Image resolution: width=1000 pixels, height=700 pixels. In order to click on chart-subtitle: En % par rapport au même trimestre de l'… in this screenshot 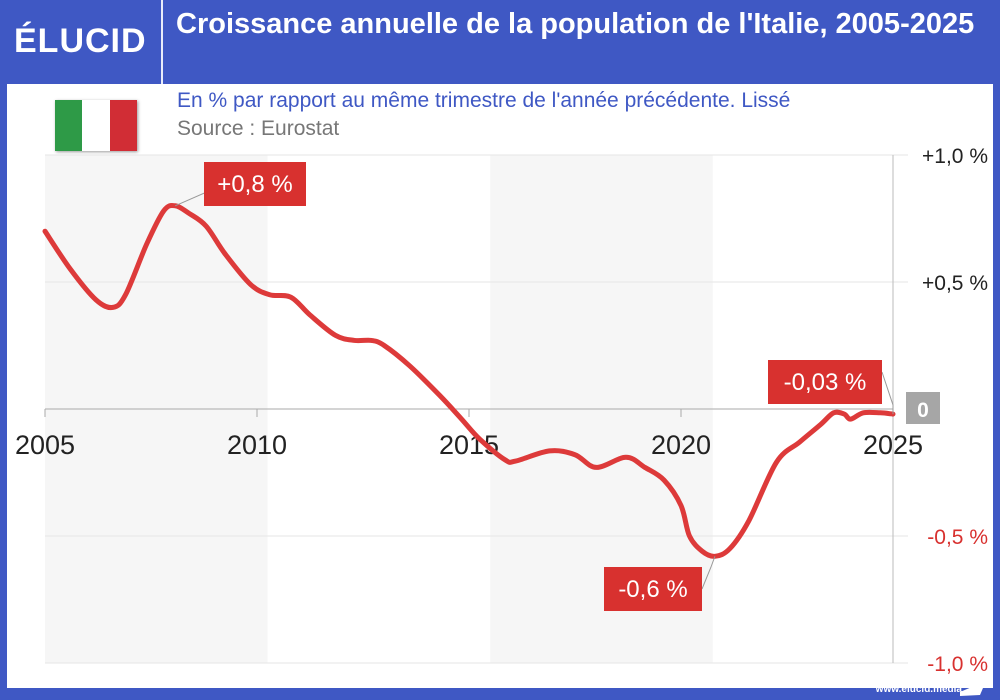, I will do `click(484, 100)`.